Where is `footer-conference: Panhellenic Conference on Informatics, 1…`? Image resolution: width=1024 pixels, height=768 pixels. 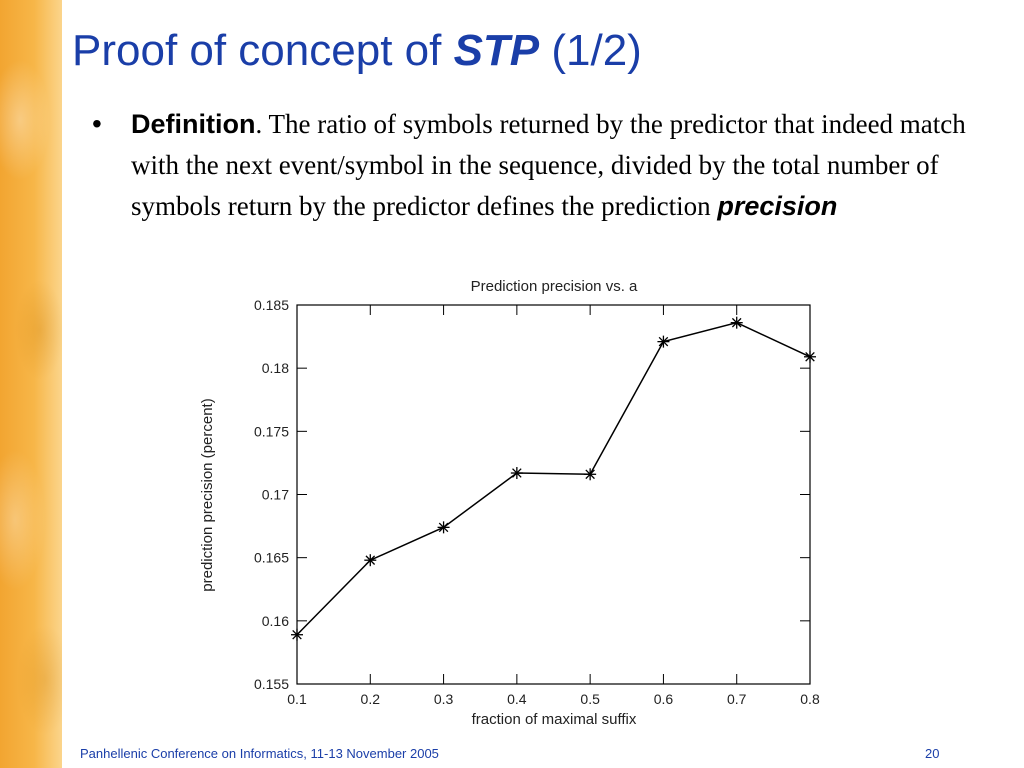 footer-conference: Panhellenic Conference on Informatics, 1… is located at coordinates (259, 753).